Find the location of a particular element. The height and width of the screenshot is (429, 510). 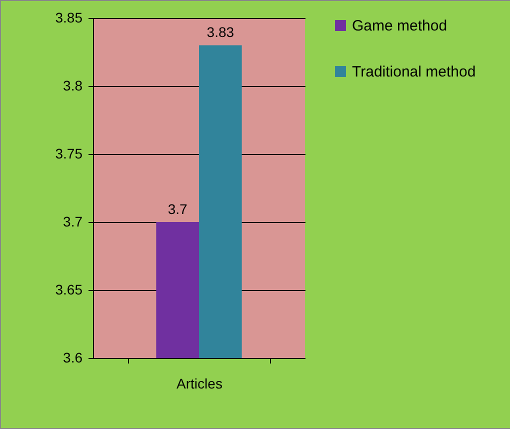

legend-label: Game method is located at coordinates (400, 26).